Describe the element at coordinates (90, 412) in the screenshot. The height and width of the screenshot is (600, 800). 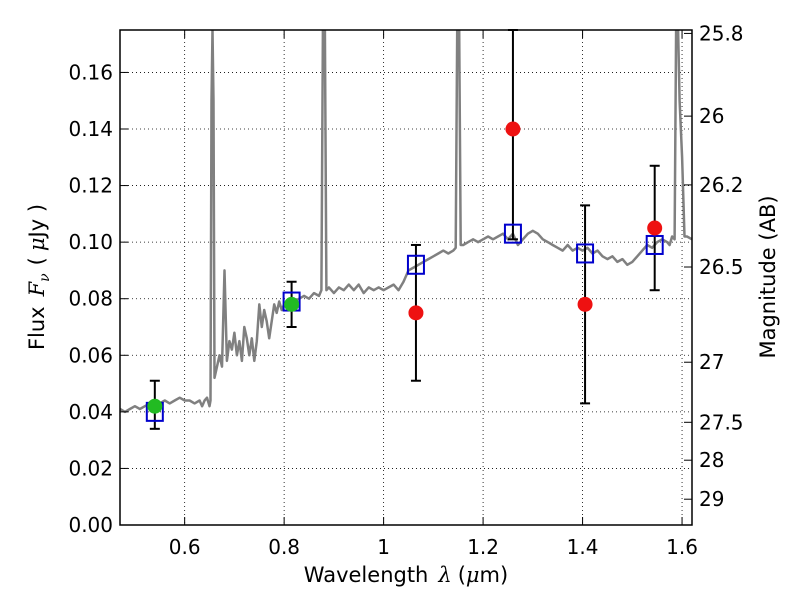
I see `y-tick-label: 0.04` at that location.